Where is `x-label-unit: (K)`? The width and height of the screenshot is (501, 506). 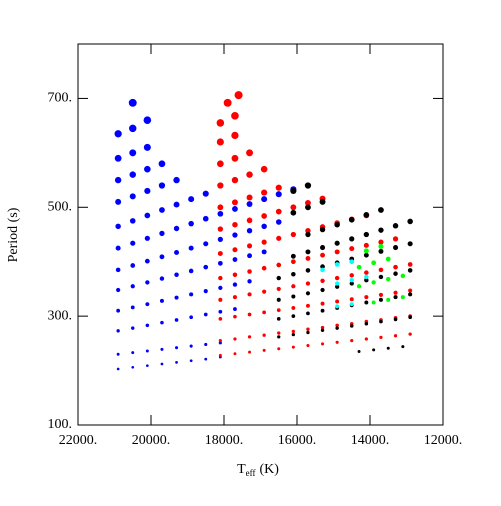
x-label-unit: (K) is located at coordinates (269, 469).